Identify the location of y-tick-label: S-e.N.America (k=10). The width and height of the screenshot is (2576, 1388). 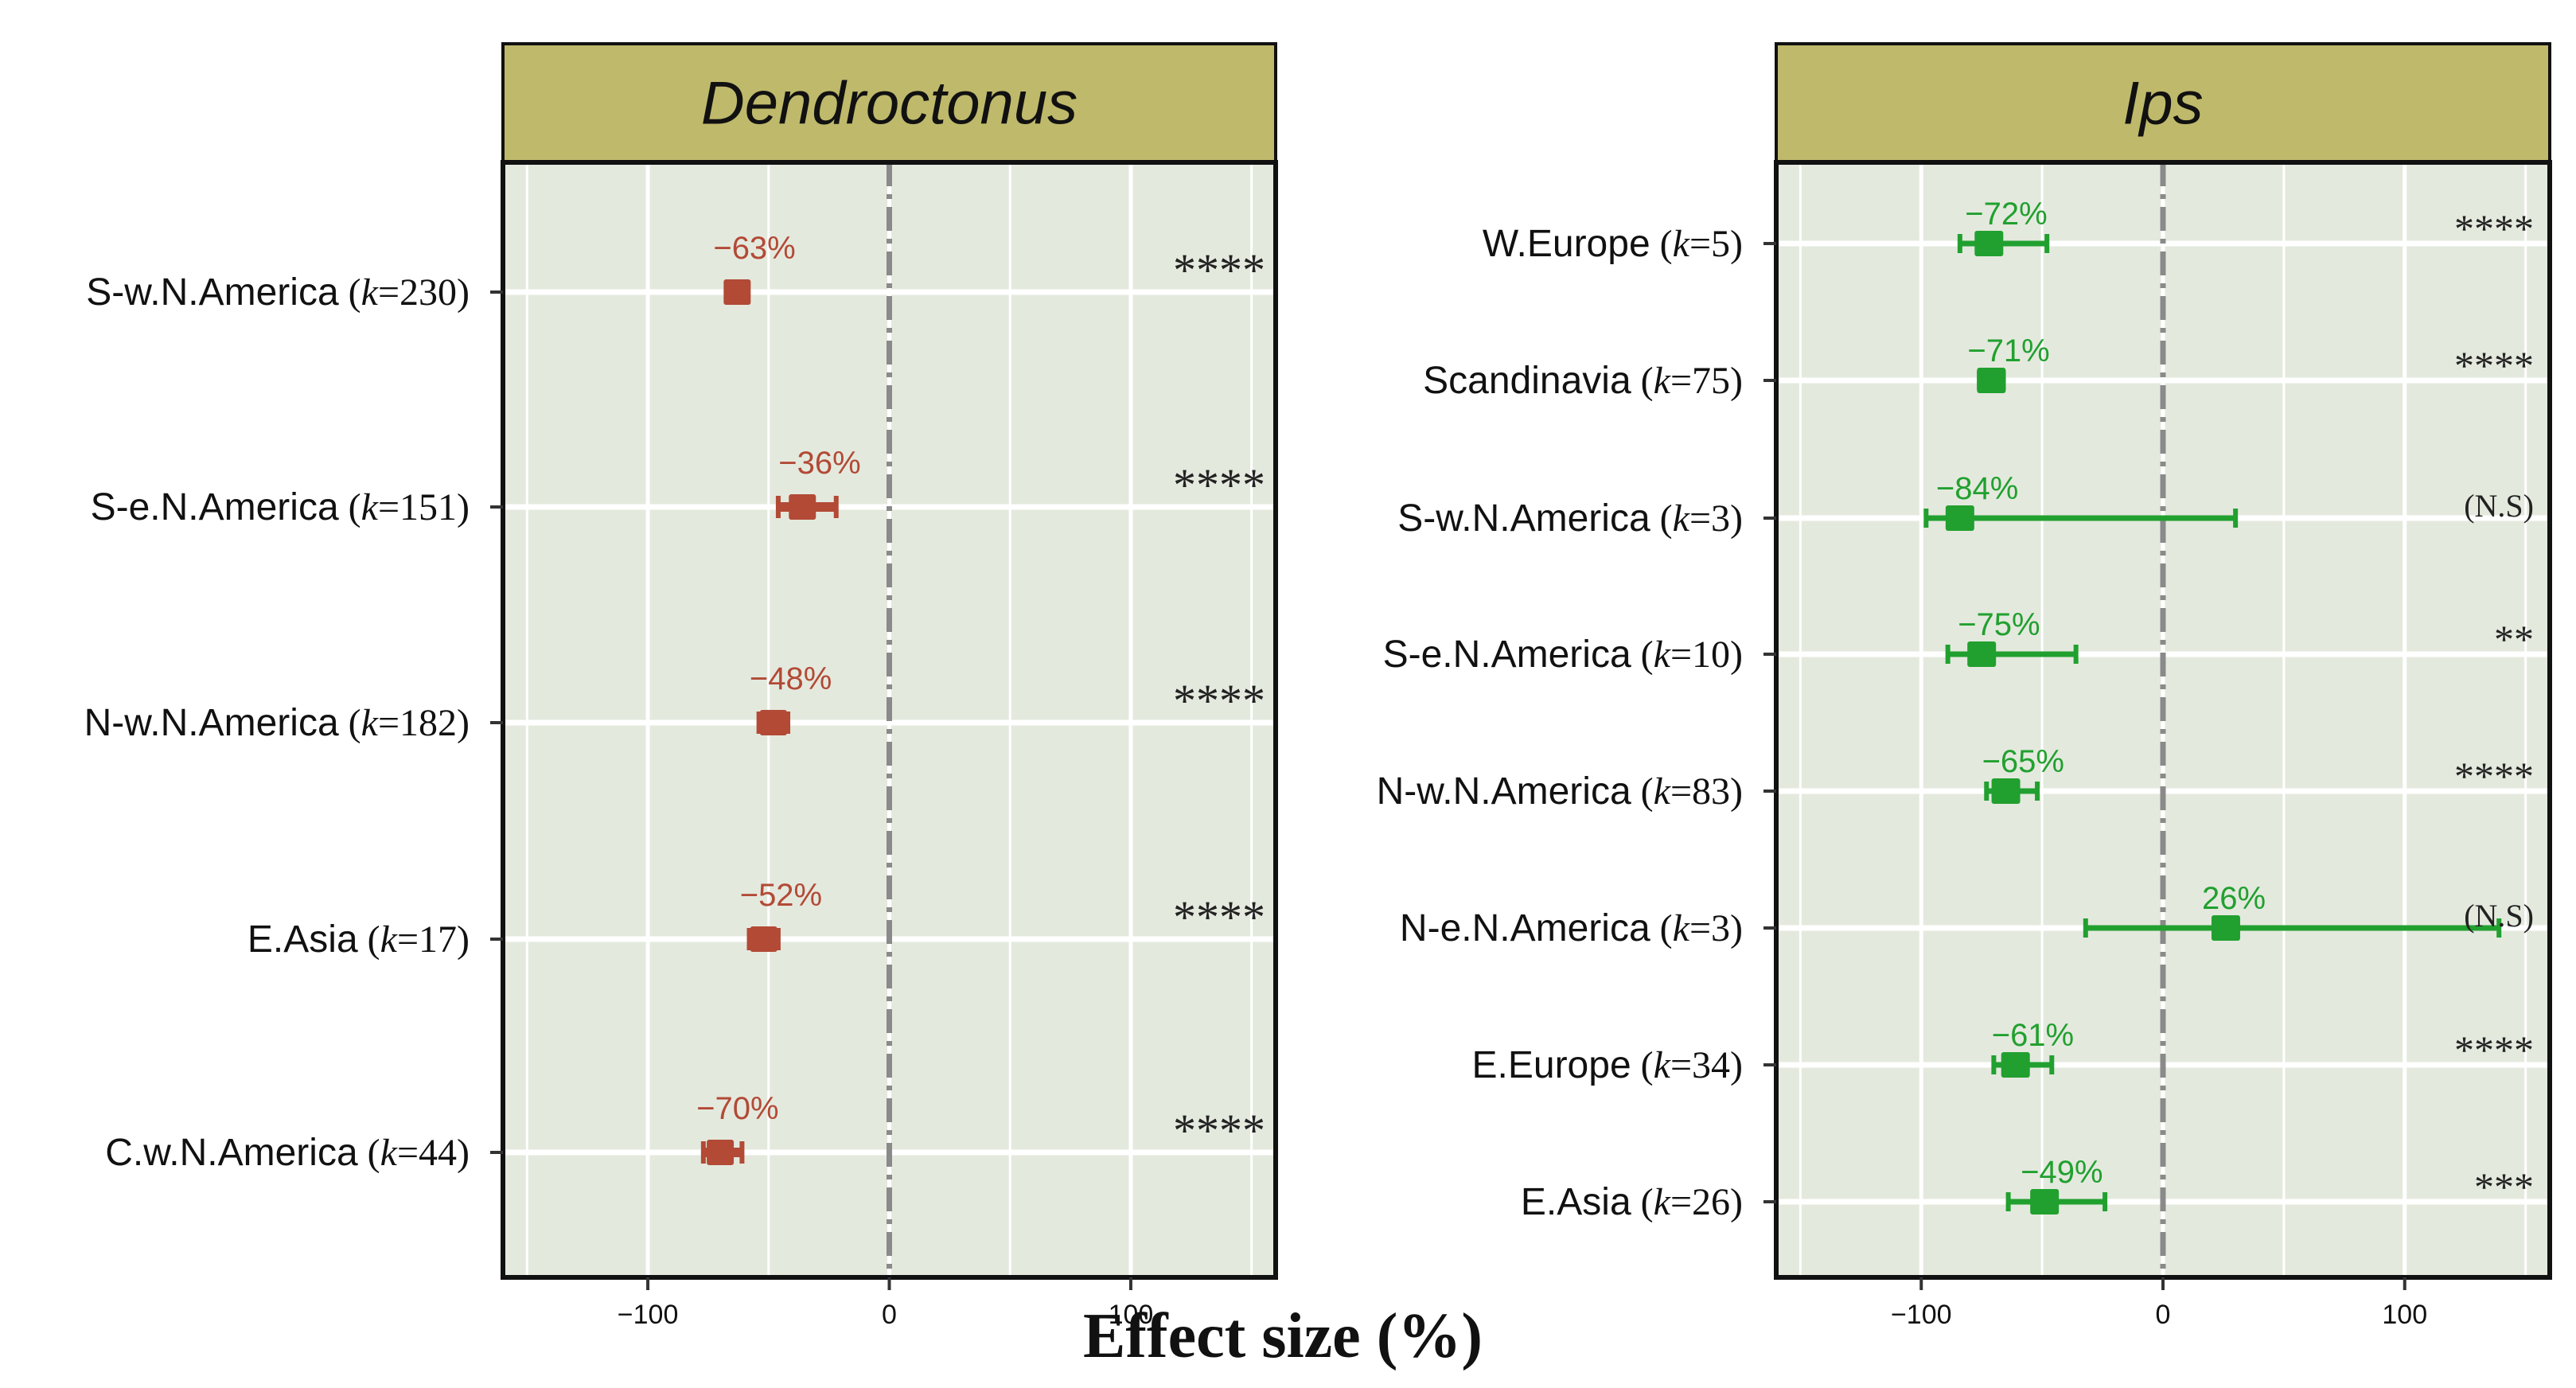
(1563, 655).